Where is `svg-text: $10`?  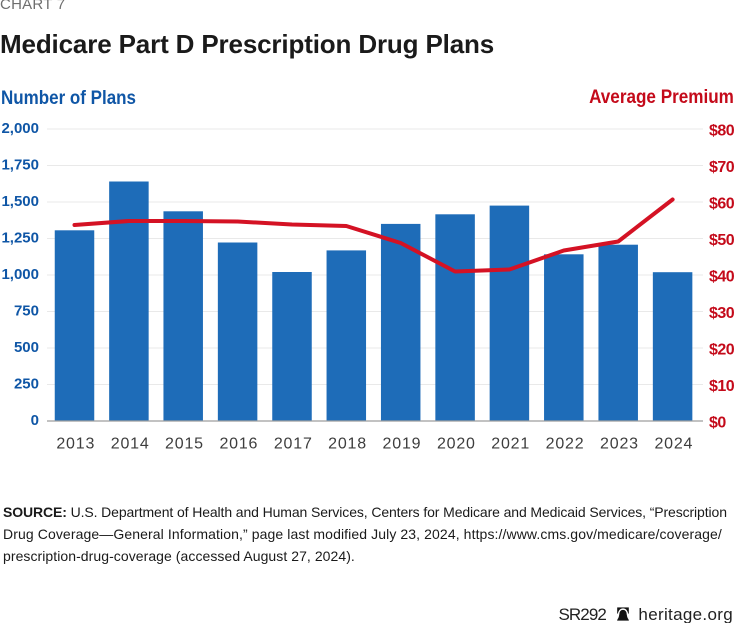 svg-text: $10 is located at coordinates (721, 386).